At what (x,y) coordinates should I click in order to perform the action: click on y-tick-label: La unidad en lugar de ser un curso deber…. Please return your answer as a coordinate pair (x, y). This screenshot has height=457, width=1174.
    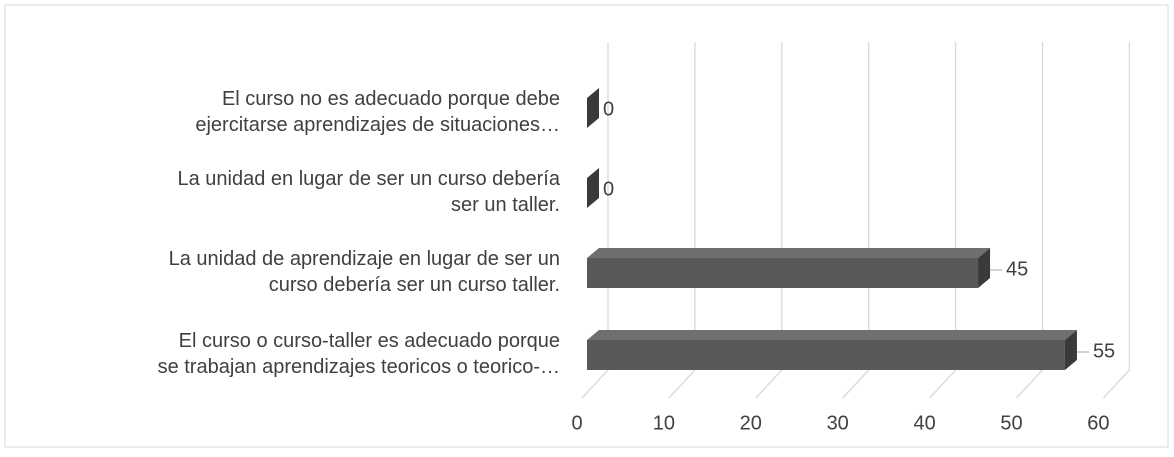
    Looking at the image, I should click on (369, 192).